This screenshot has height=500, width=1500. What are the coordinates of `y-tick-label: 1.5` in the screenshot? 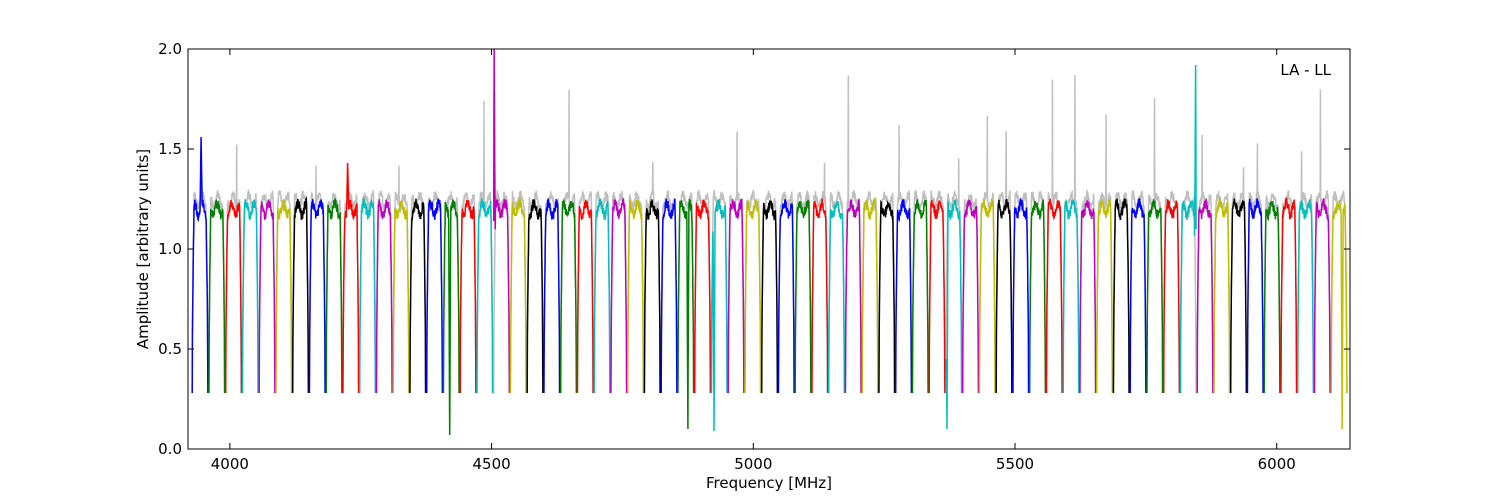 It's located at (170, 149).